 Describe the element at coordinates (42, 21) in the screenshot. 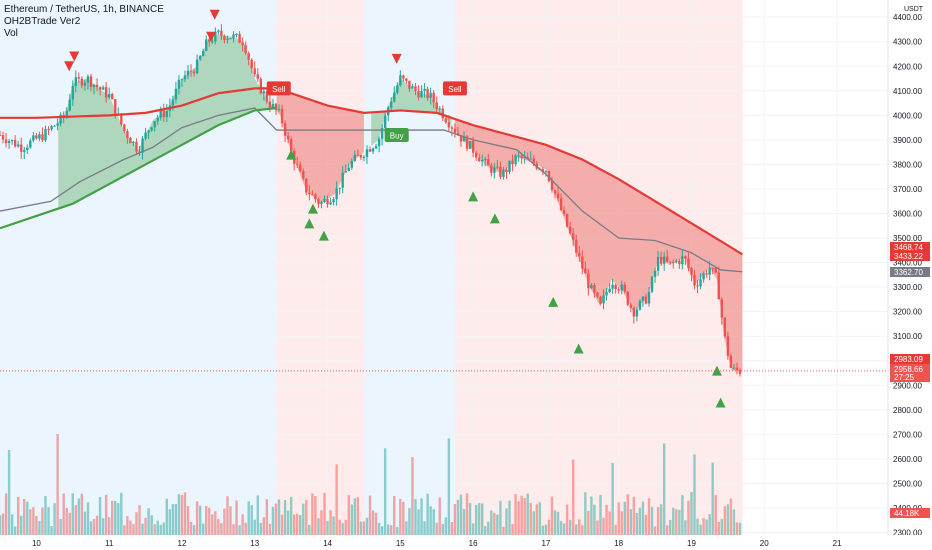

I see `indicator-oh2btrade-label: OH2BTrade Ver2` at that location.